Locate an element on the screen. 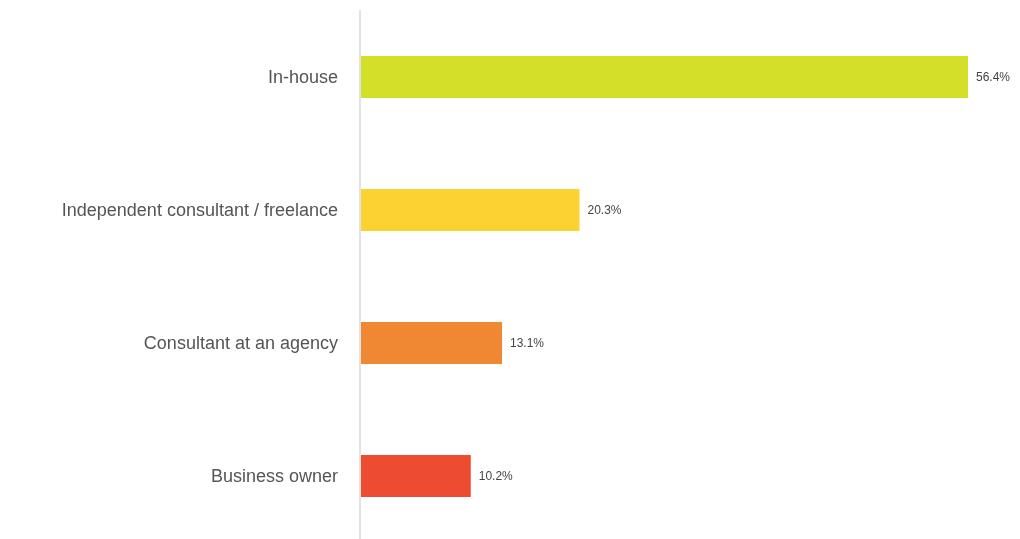 This screenshot has width=1020, height=539. y-tick-label: Consultant at an agency is located at coordinates (240, 343).